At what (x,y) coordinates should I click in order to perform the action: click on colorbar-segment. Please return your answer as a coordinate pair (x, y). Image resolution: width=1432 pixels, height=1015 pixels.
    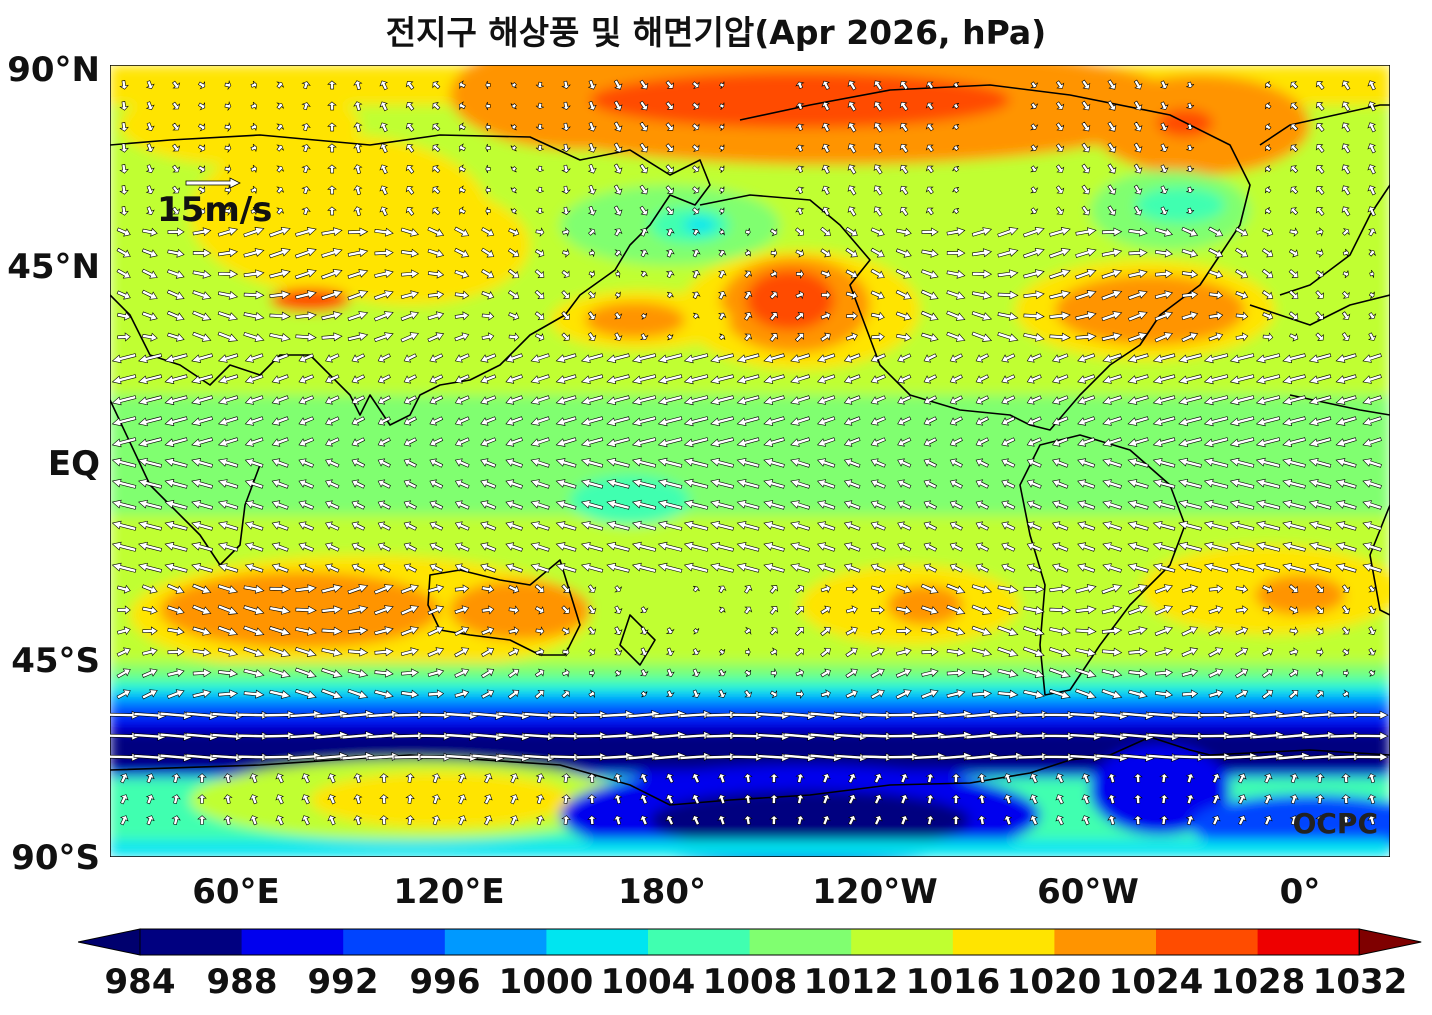
    Looking at the image, I should click on (1207, 942).